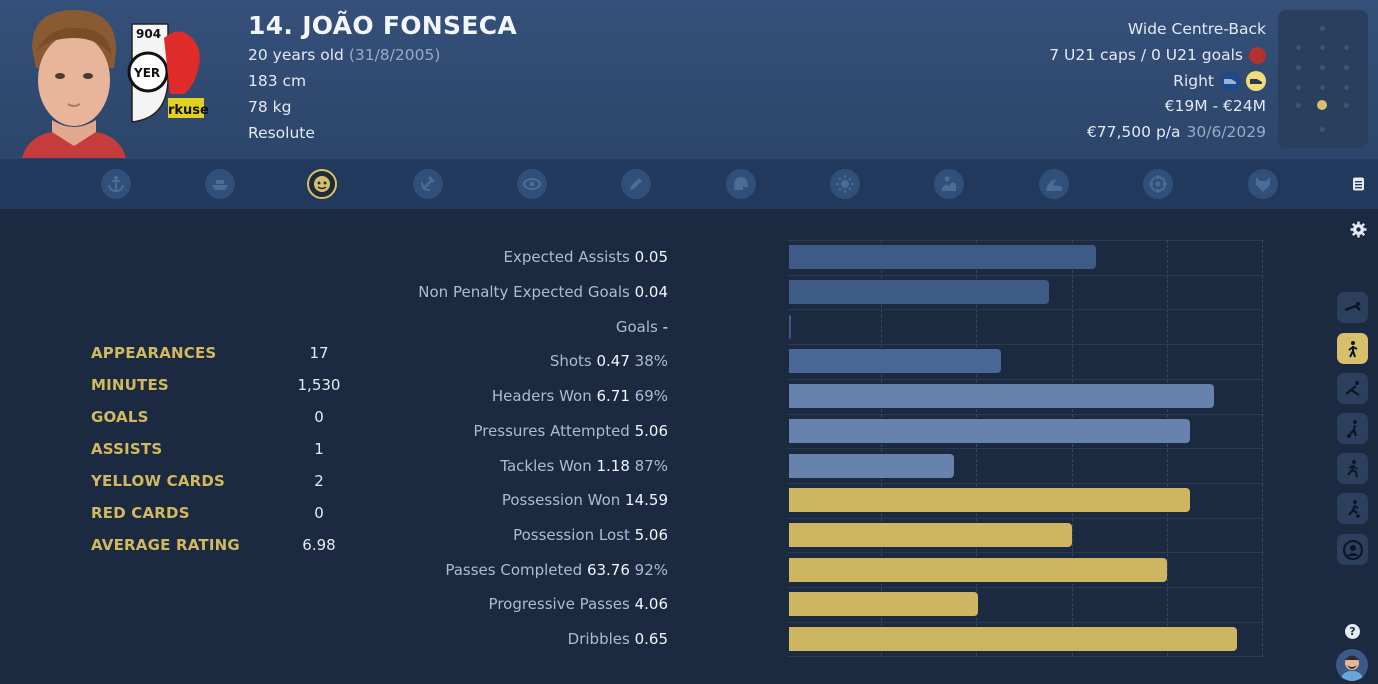 The height and width of the screenshot is (684, 1378). What do you see at coordinates (1158, 184) in the screenshot?
I see `tab-target-icon` at bounding box center [1158, 184].